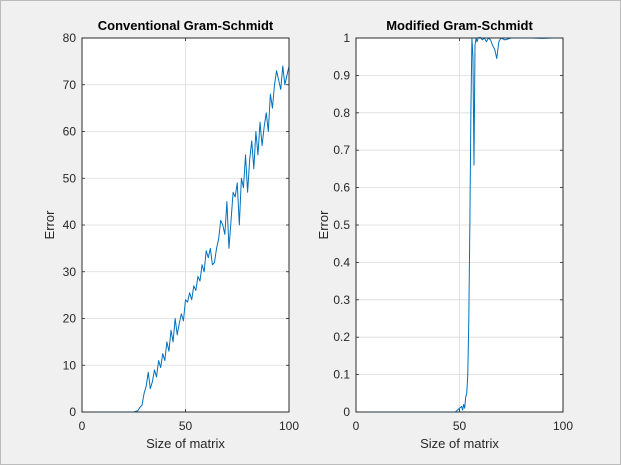 This screenshot has width=621, height=465. What do you see at coordinates (70, 319) in the screenshot?
I see `left-y-tick-label: 20` at bounding box center [70, 319].